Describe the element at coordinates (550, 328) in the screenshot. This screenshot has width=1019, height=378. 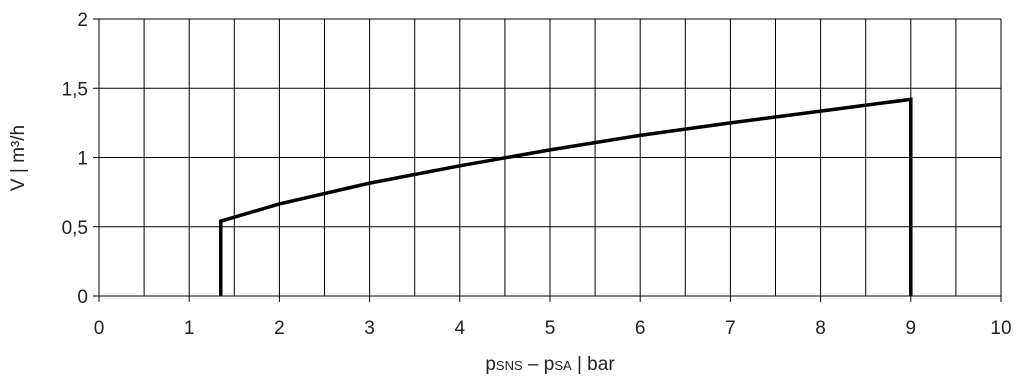
I see `x-tick-label: 5` at that location.